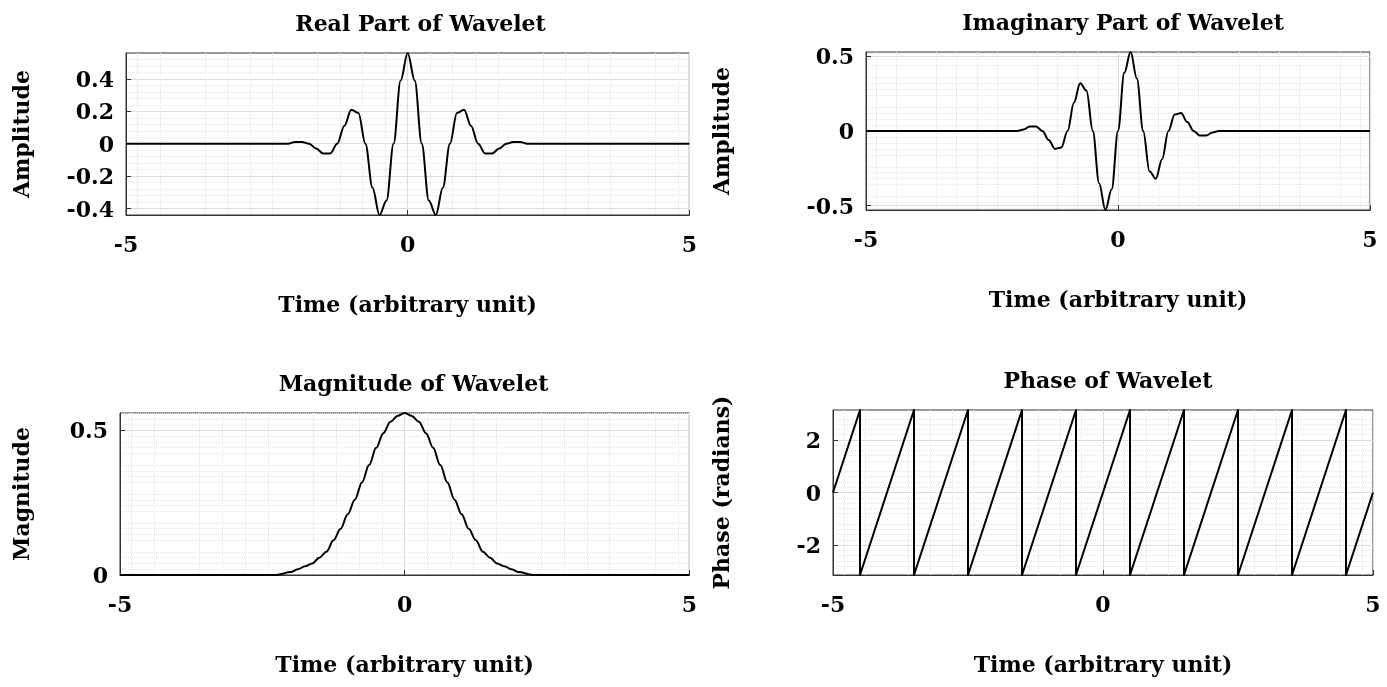 The image size is (1387, 687). I want to click on y-tick-label: -0.5, so click(830, 205).